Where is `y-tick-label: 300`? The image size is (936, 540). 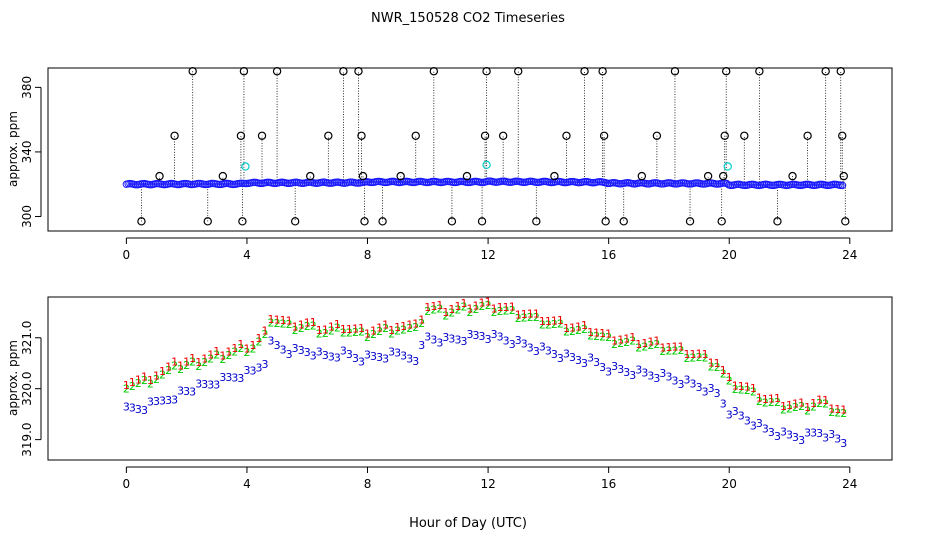 y-tick-label: 300 is located at coordinates (27, 216).